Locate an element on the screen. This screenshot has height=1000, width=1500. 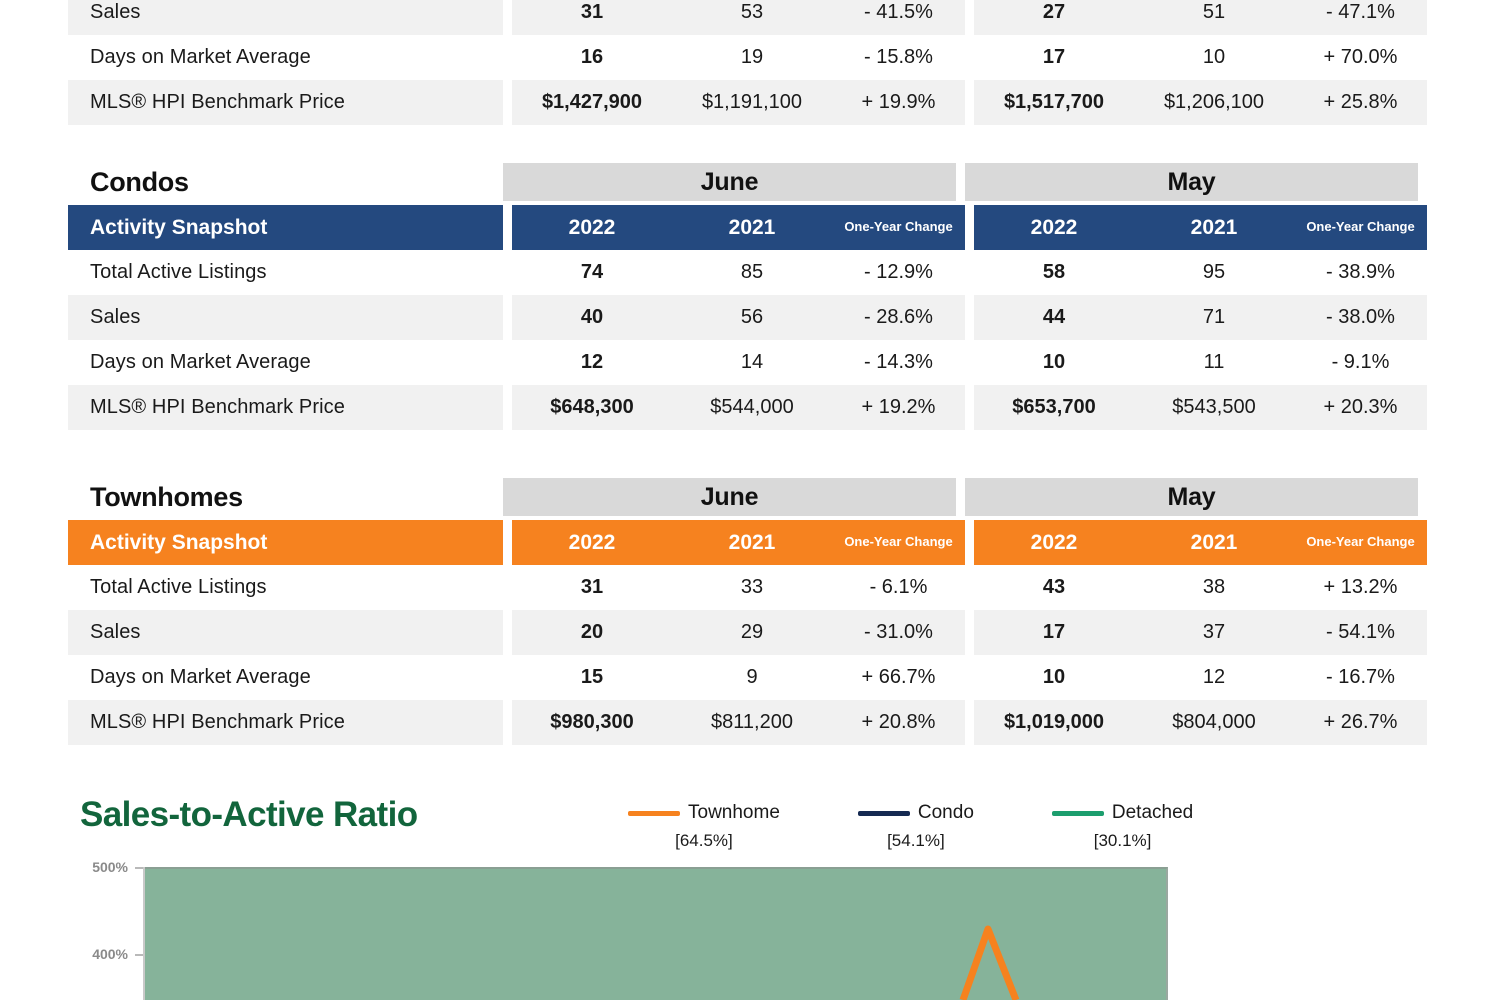
cell-change: - 47.1% is located at coordinates (1360, 12).